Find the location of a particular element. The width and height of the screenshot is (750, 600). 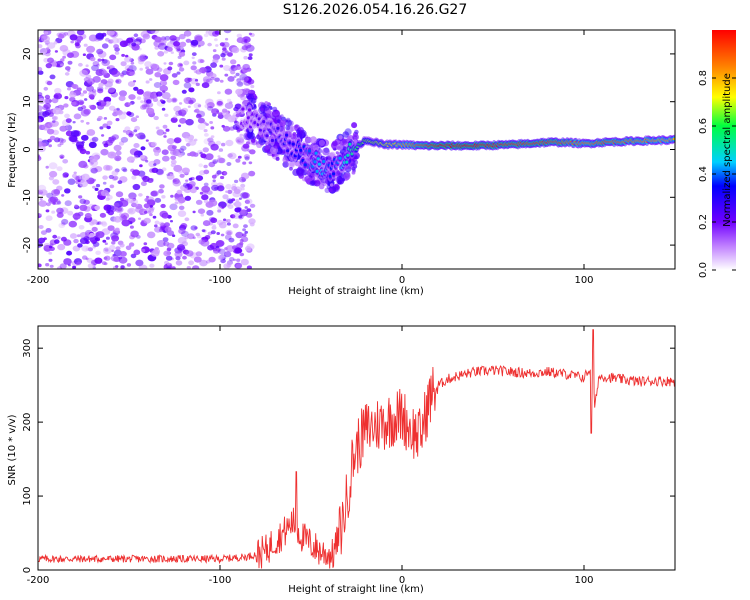

colorbar-label: Normalized spectral amplitude is located at coordinates (727, 150).